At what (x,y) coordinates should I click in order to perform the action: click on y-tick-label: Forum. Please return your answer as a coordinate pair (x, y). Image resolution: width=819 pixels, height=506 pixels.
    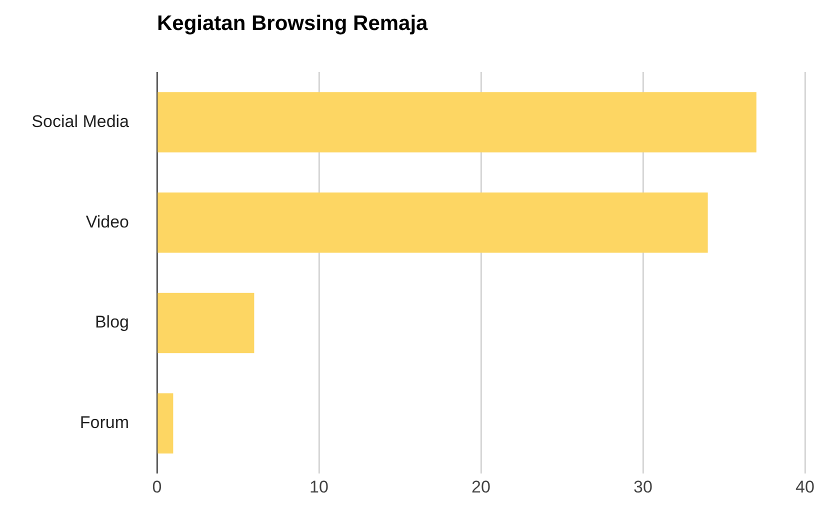
    Looking at the image, I should click on (104, 422).